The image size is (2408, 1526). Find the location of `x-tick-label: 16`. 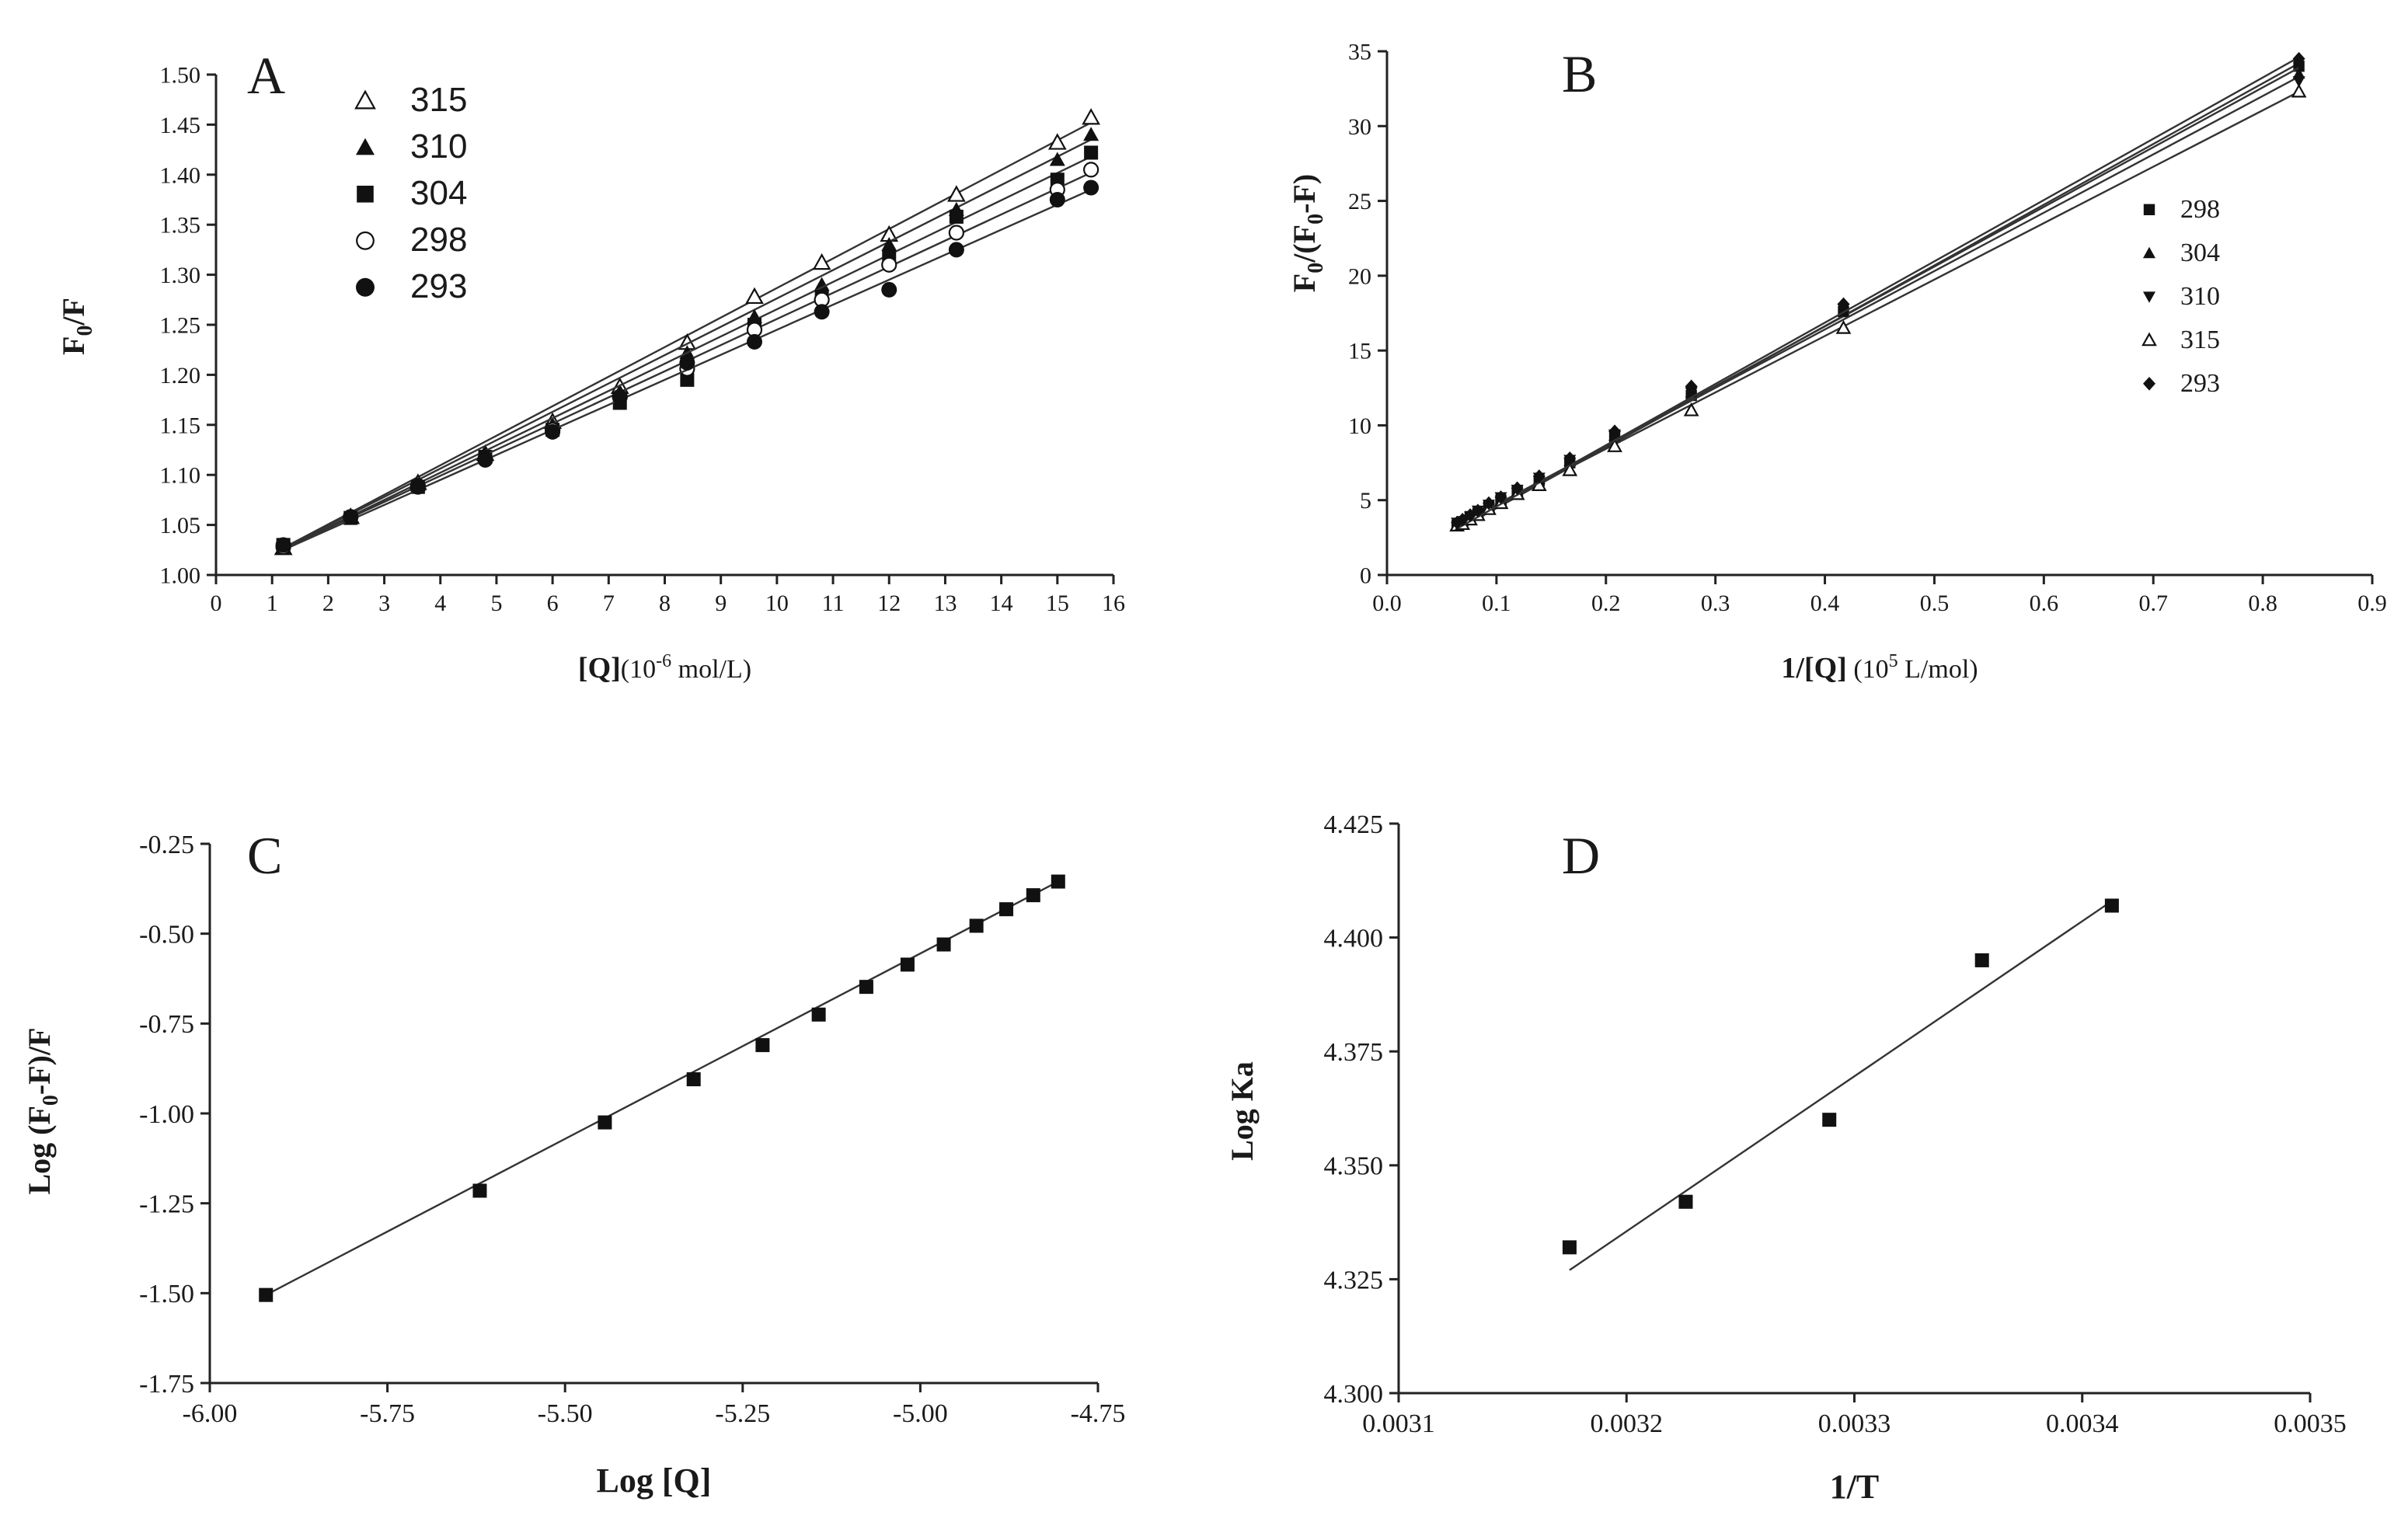

x-tick-label: 16 is located at coordinates (1113, 603).